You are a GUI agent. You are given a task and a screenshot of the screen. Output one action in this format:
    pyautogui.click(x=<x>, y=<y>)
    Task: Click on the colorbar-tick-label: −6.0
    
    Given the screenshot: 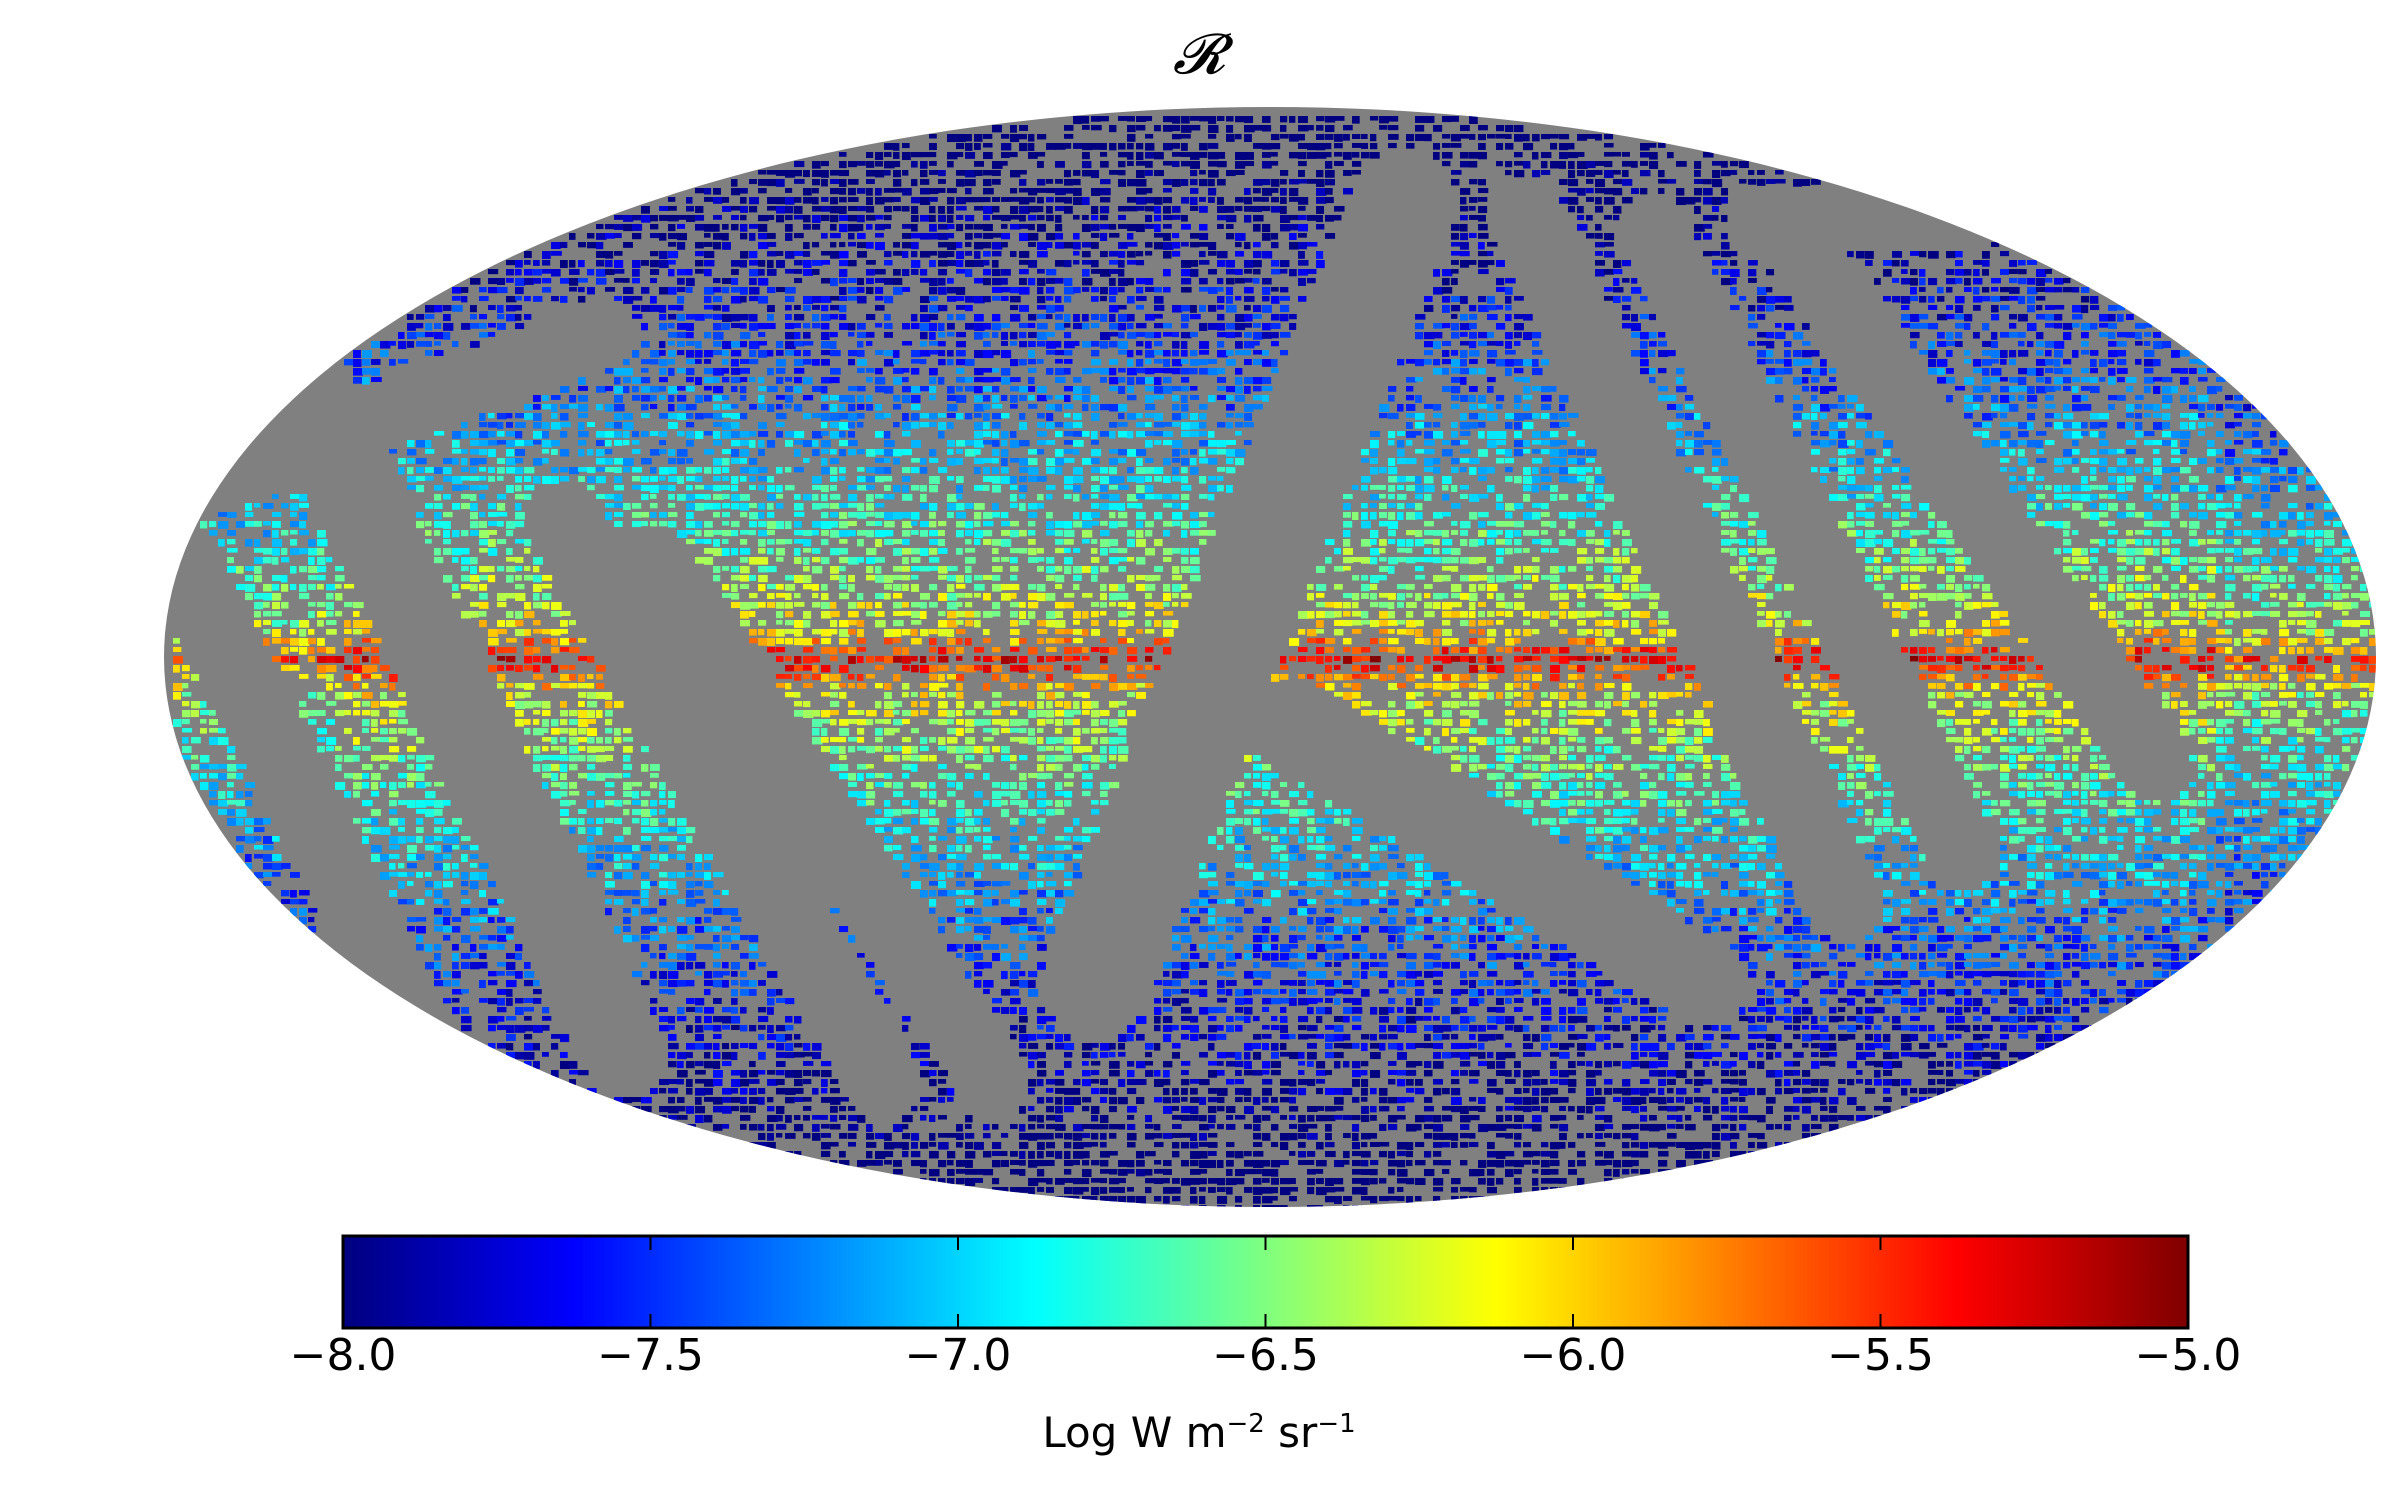 What is the action you would take?
    pyautogui.click(x=1573, y=1355)
    